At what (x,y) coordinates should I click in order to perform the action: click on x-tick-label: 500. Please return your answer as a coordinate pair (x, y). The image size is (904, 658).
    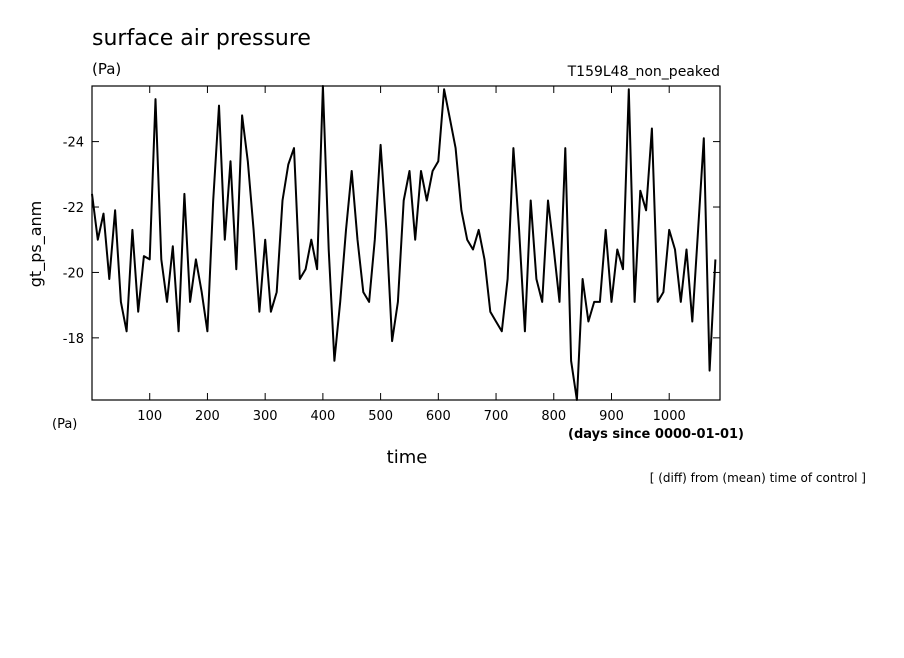
    Looking at the image, I should click on (380, 416).